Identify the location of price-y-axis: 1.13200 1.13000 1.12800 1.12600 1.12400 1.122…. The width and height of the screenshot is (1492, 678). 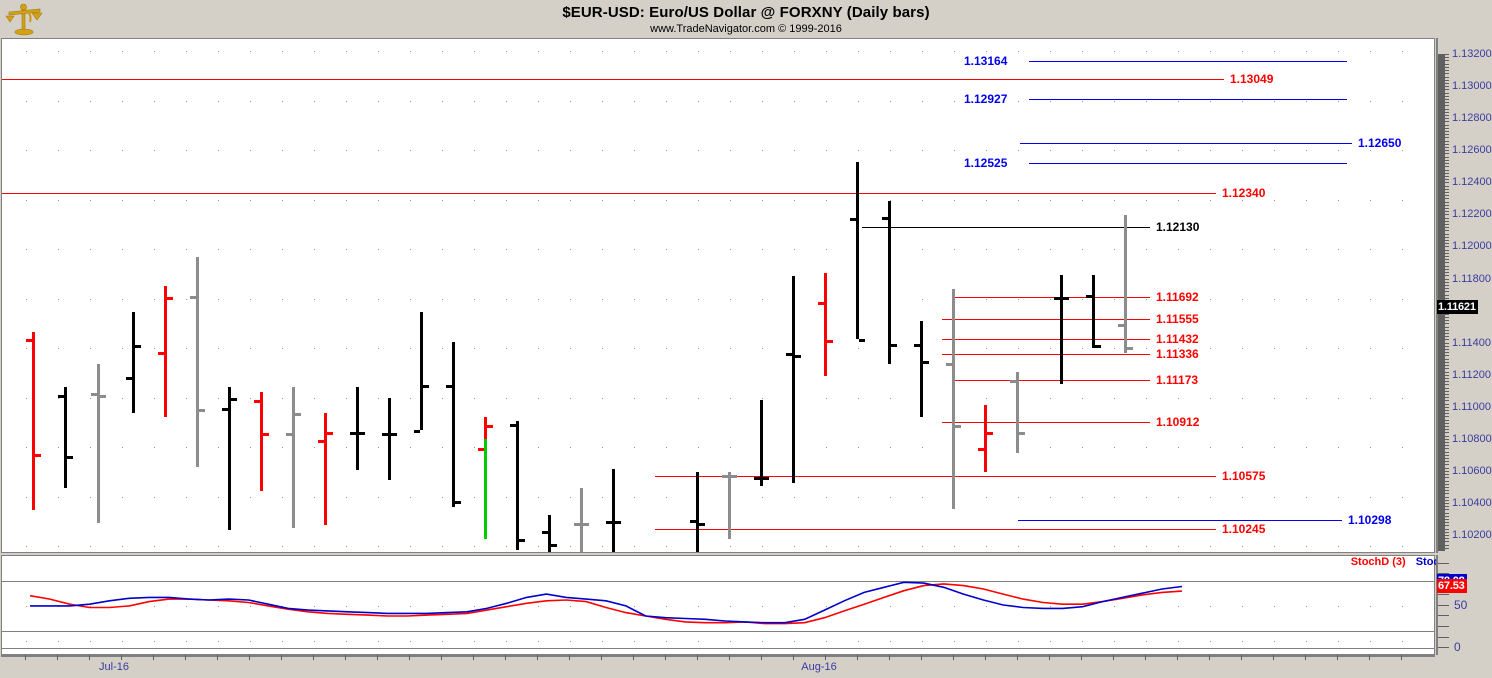
(1464, 295).